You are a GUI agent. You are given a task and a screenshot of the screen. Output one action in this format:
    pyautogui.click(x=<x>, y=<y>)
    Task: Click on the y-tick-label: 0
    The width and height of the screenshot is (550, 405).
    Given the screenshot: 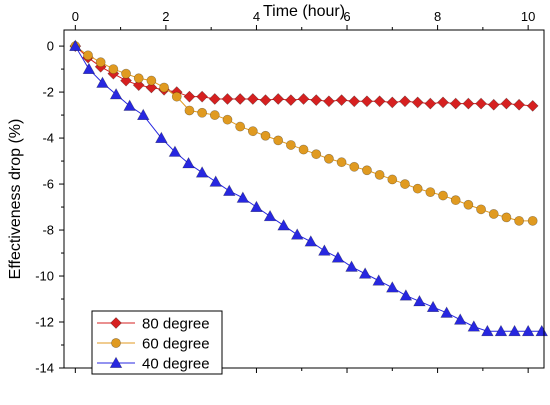 What is the action you would take?
    pyautogui.click(x=50, y=46)
    